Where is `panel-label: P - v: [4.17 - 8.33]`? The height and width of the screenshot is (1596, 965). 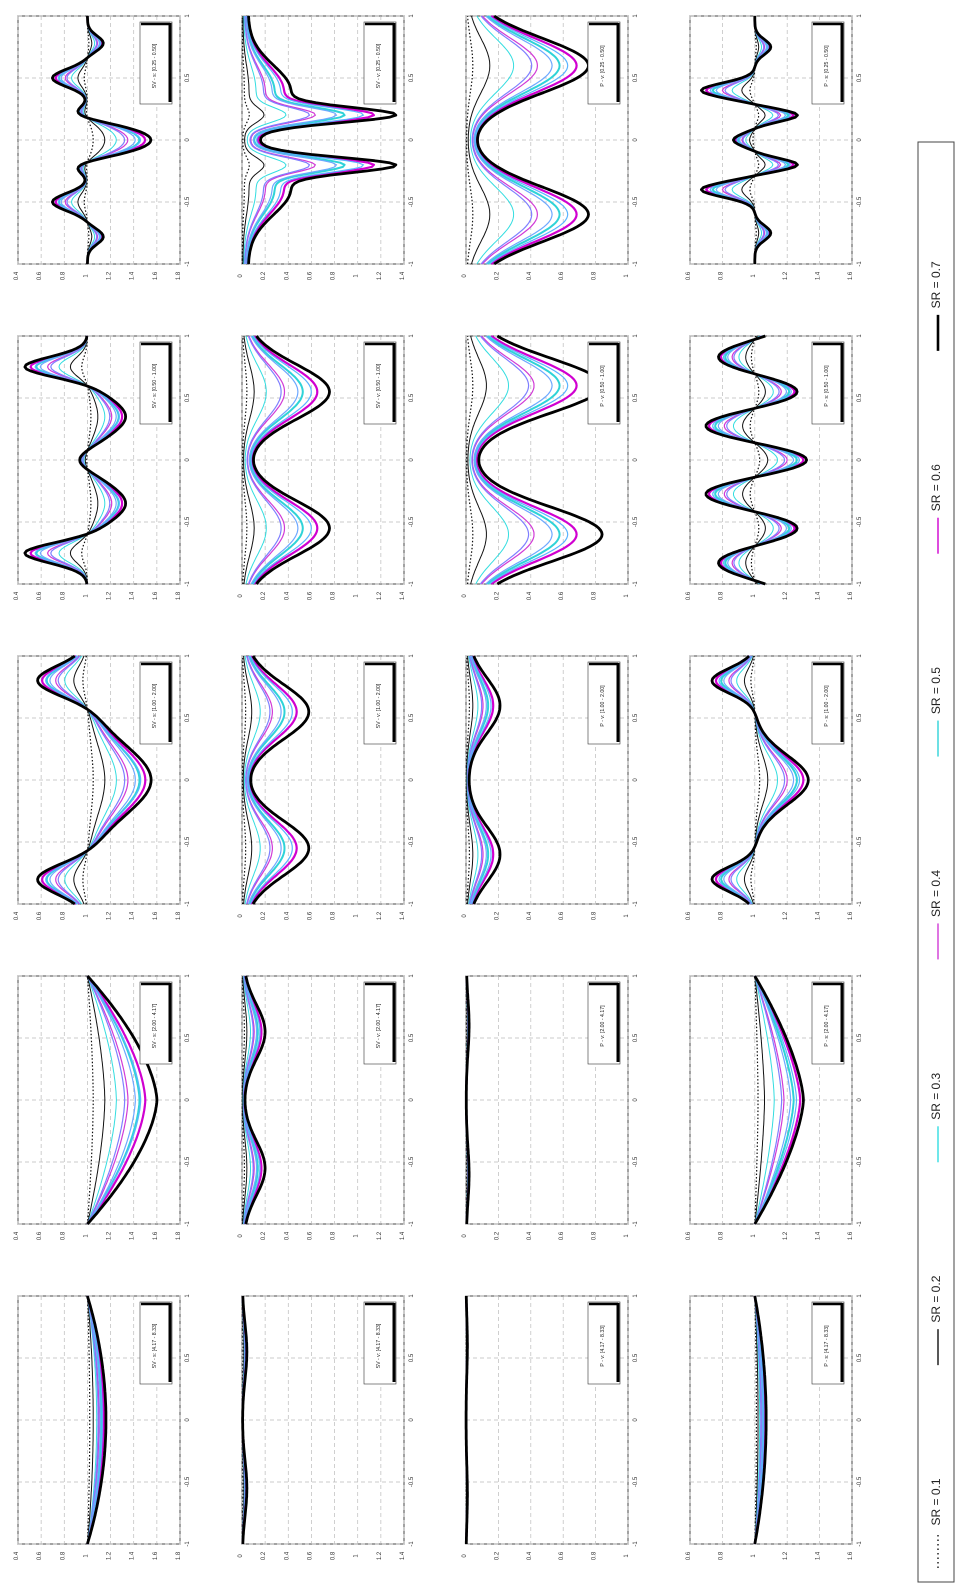
panel-label: P - v: [4.17 - 8.33] is located at coordinates (603, 1346).